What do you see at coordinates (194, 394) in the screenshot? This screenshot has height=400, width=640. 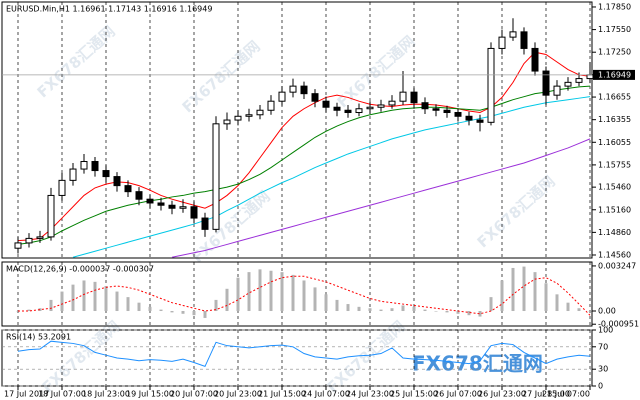 I see `x-tick-label: 20 Jul 07:00` at bounding box center [194, 394].